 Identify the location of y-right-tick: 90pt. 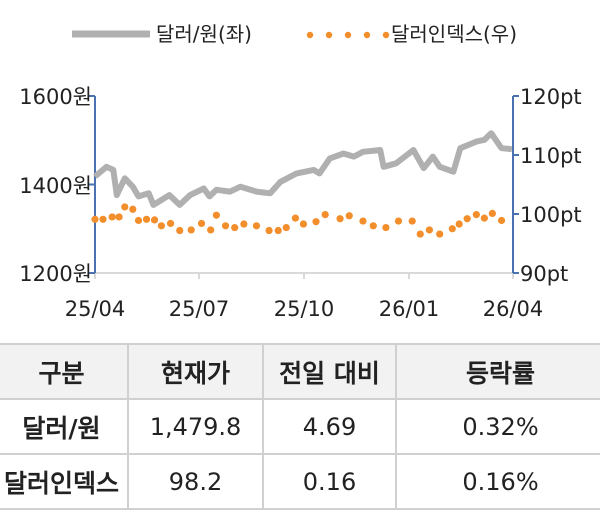
(544, 274).